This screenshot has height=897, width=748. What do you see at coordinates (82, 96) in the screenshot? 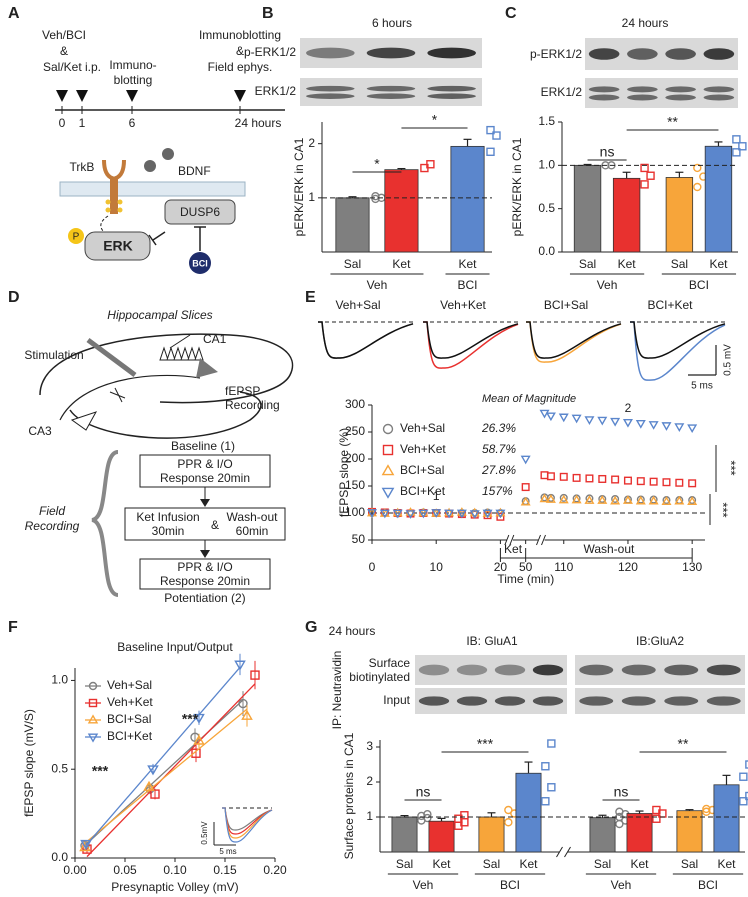
I see `timepoint-arrow` at bounding box center [82, 96].